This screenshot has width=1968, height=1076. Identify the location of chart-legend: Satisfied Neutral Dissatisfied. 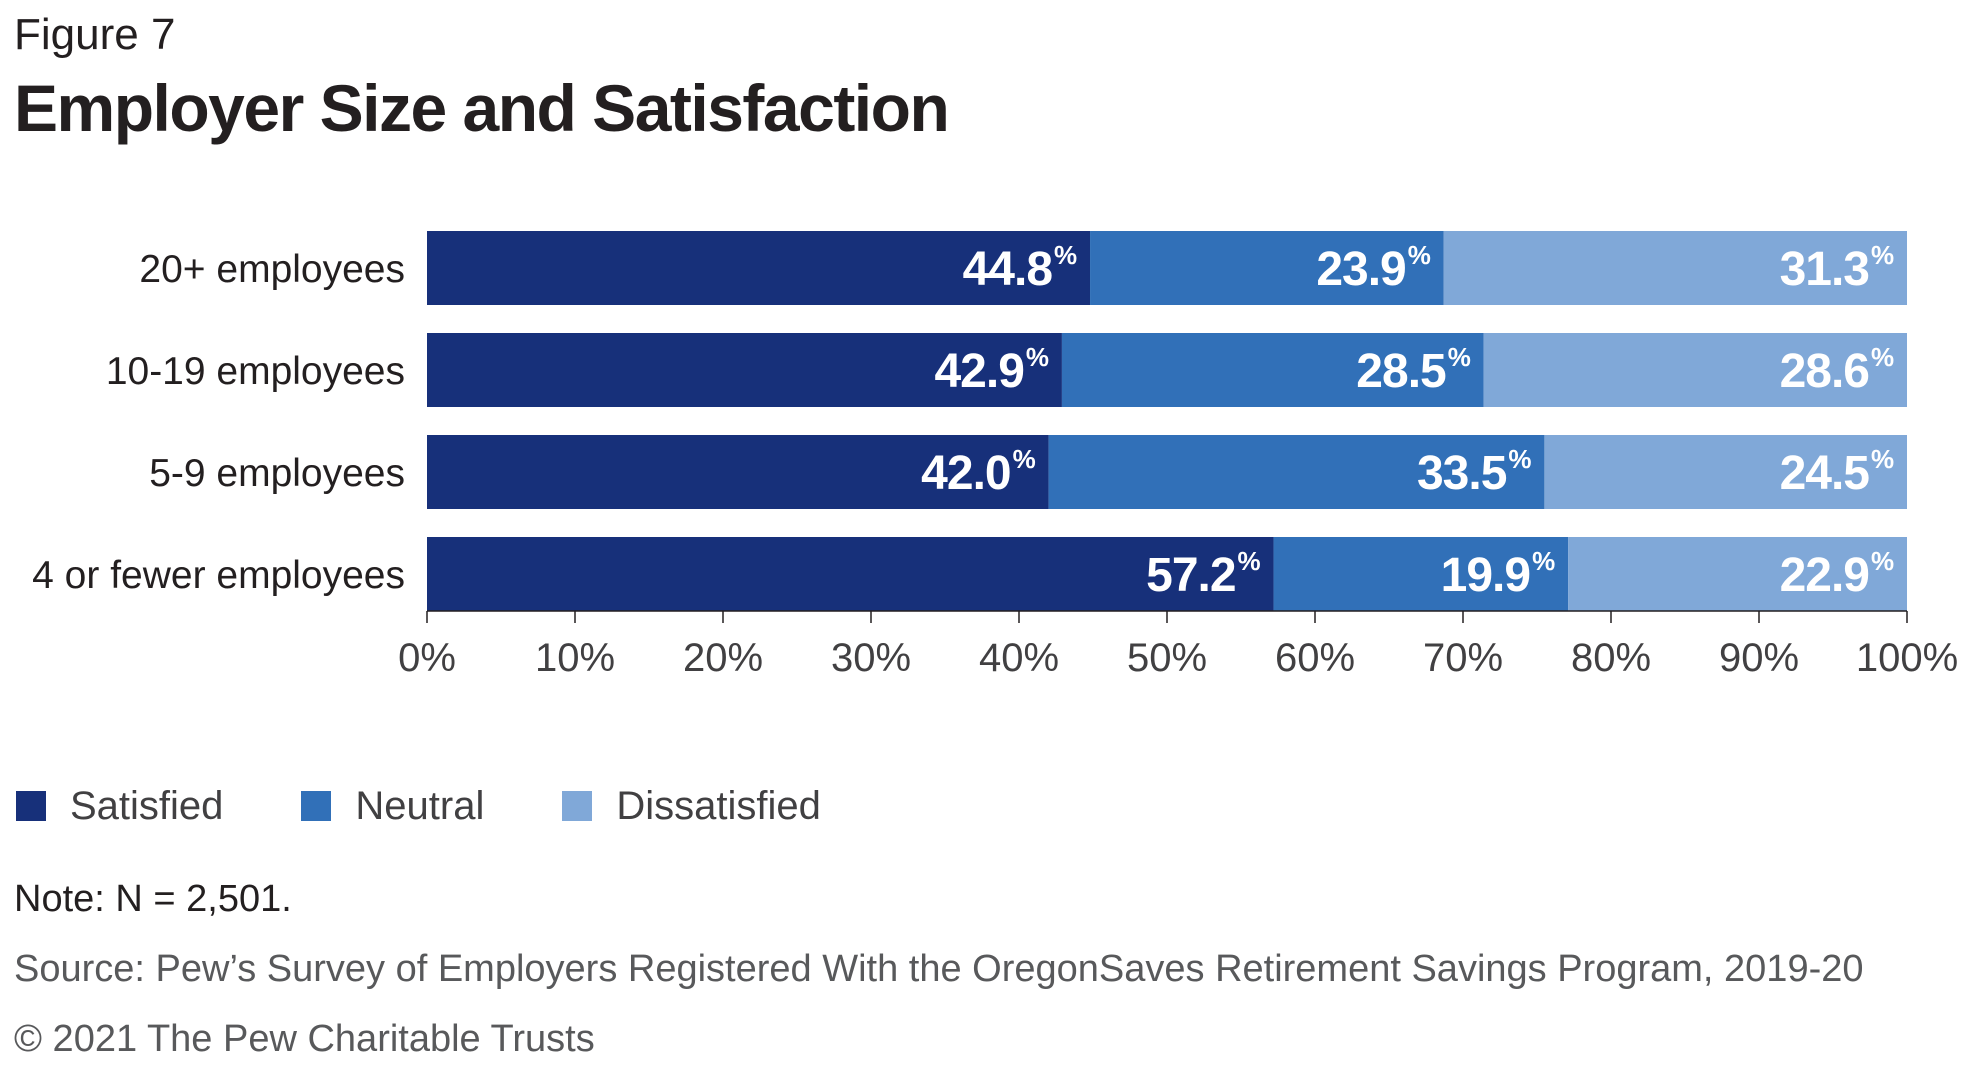
(457, 806).